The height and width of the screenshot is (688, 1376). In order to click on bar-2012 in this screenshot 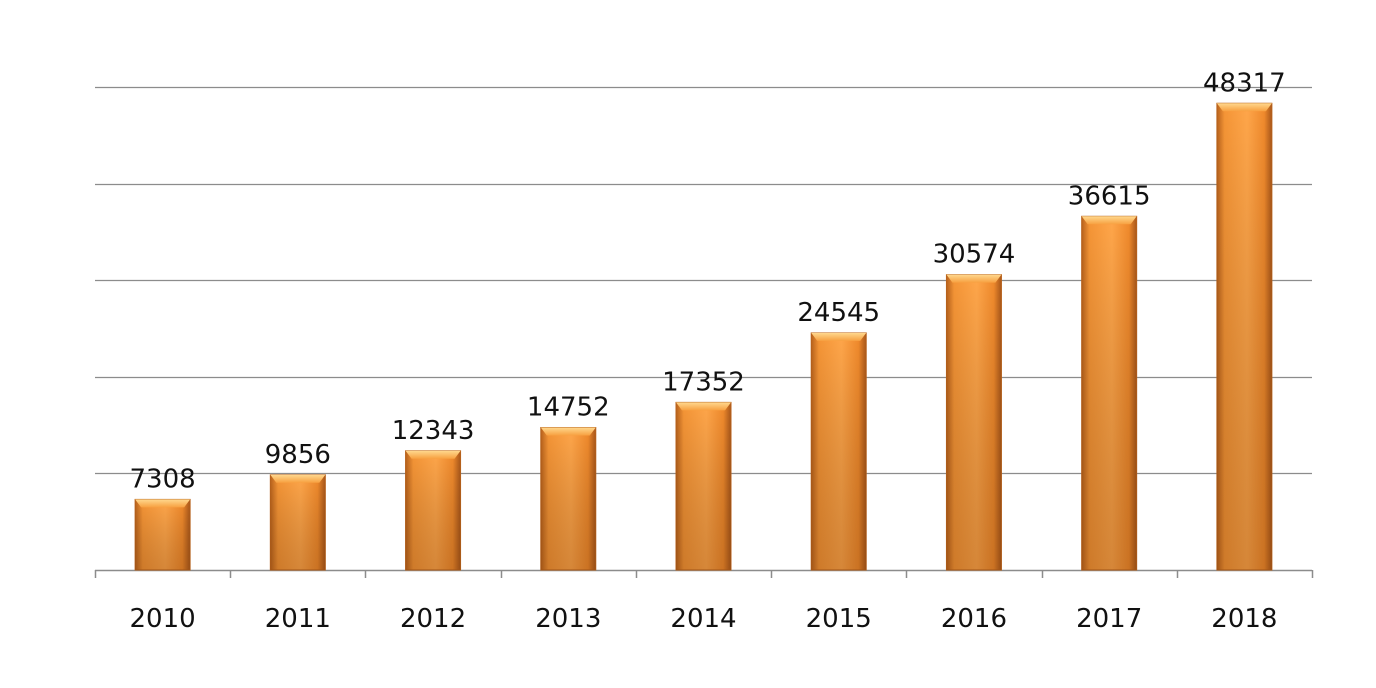, I will do `click(433, 510)`.